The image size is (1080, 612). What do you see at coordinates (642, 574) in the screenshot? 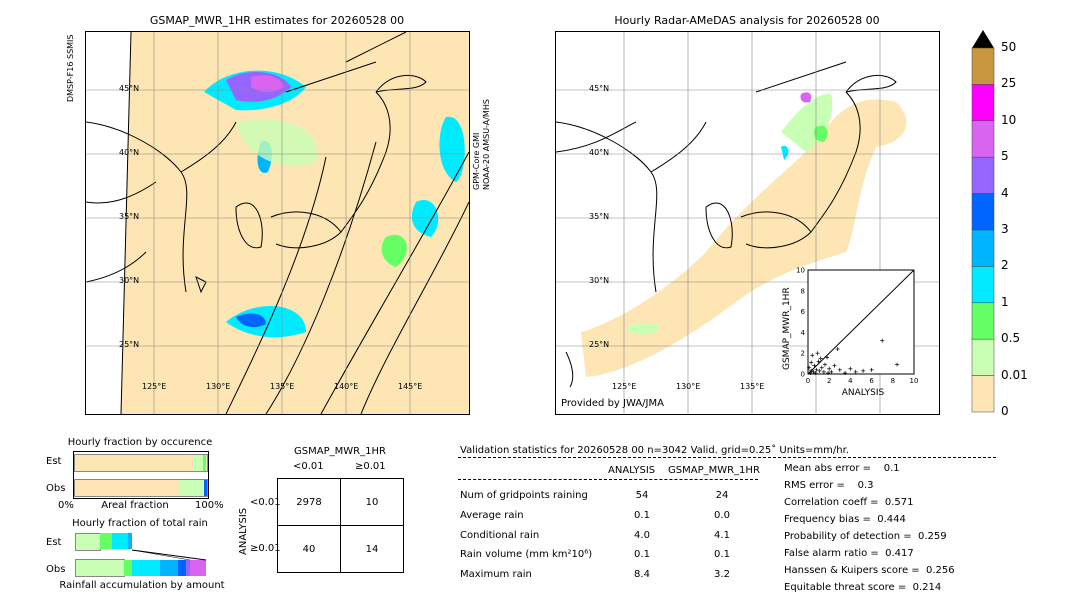
I see `stat-analysis: 8.4` at bounding box center [642, 574].